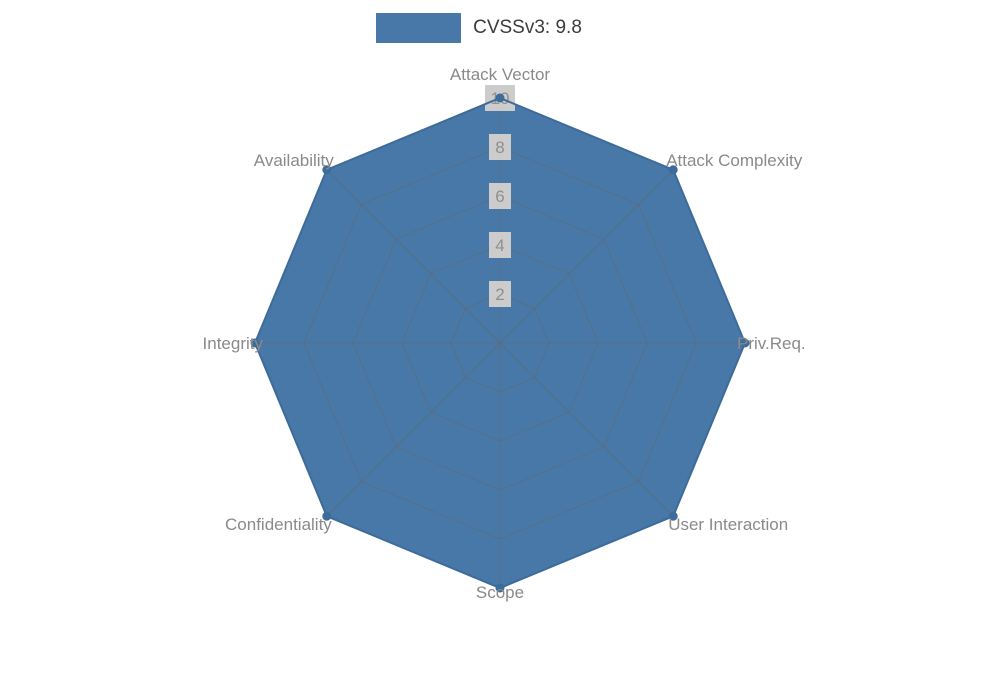  I want to click on chart-legend: CVSSv3: 9.8, so click(479, 28).